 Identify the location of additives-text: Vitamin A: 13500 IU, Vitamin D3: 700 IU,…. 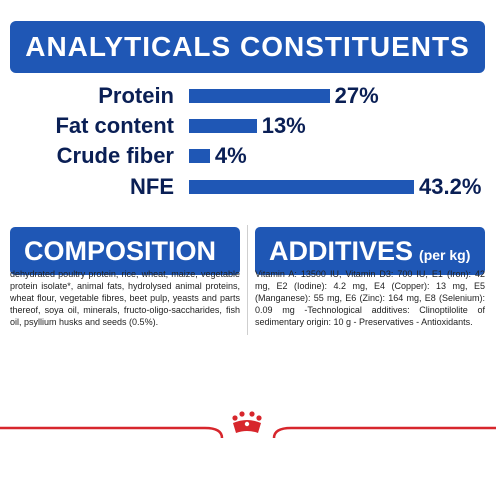
(370, 298).